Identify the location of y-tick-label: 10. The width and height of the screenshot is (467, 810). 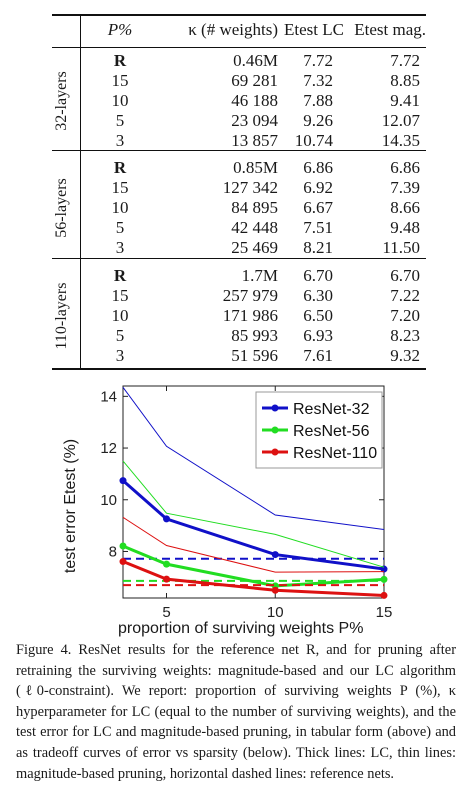
(108, 500).